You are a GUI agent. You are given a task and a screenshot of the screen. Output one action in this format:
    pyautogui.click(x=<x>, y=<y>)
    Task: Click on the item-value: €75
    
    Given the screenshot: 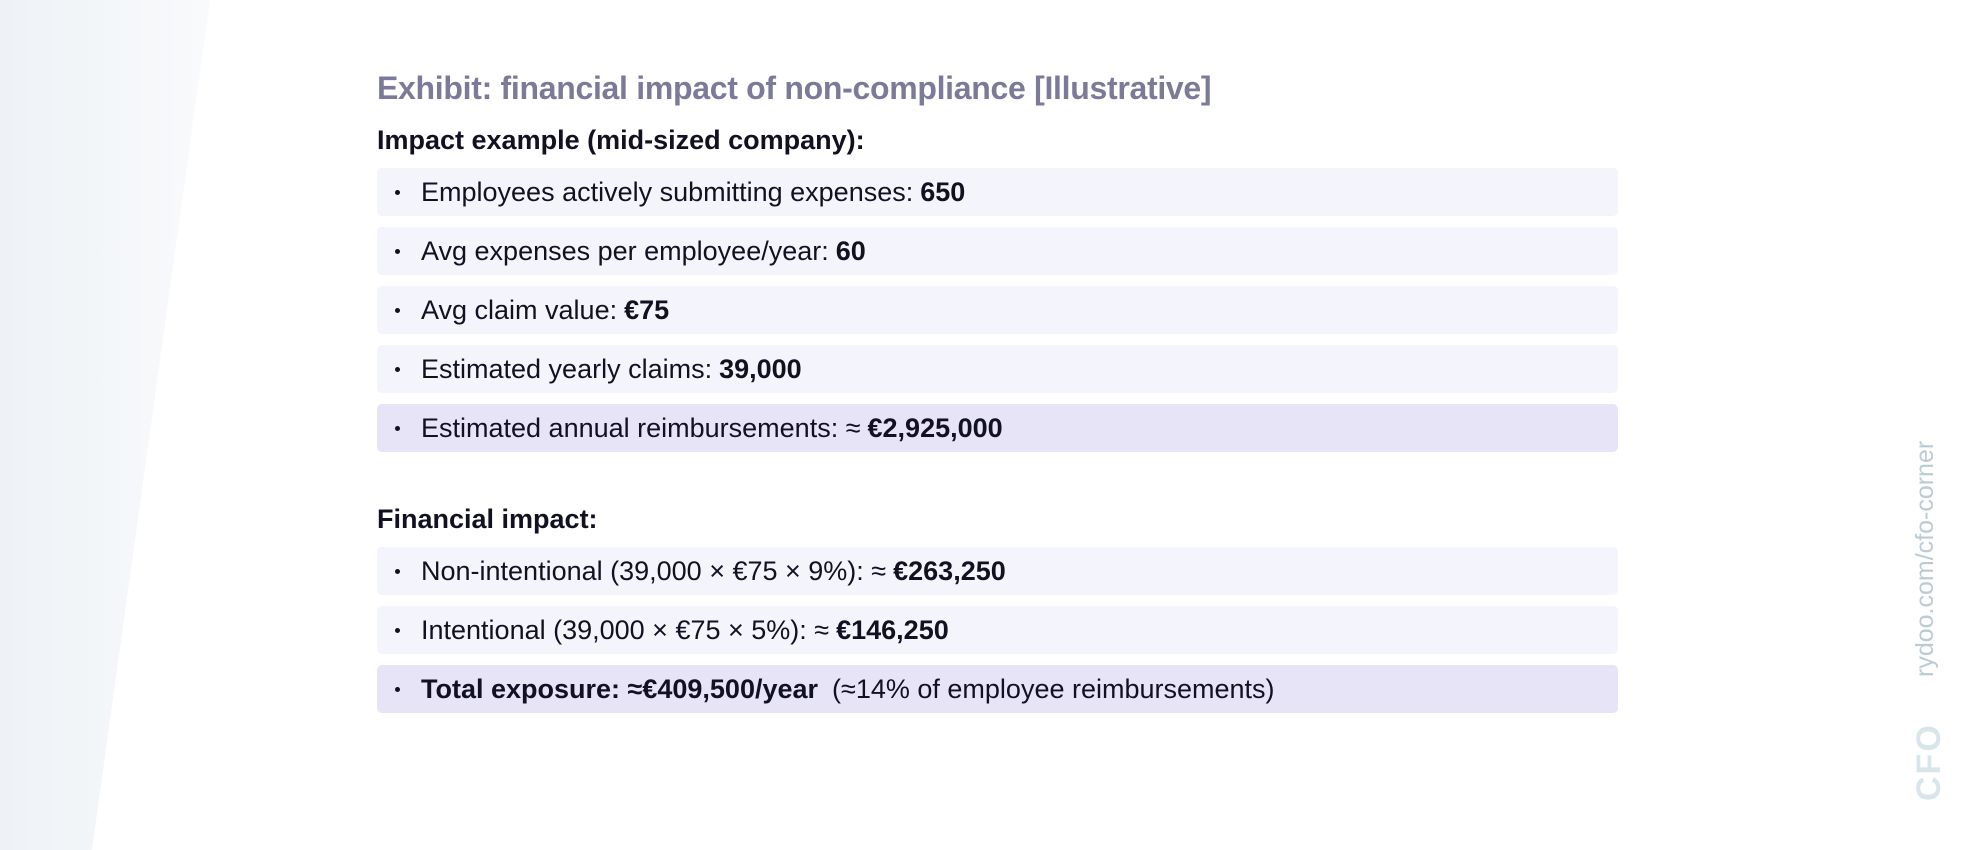 What is the action you would take?
    pyautogui.click(x=647, y=309)
    